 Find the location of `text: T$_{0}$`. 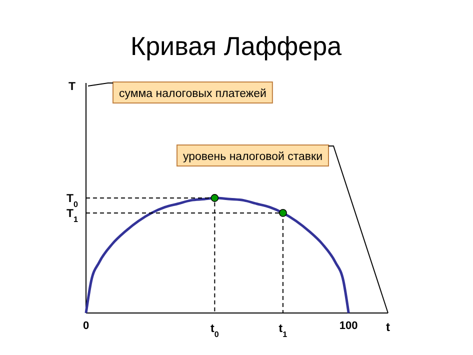

text: T$_{0}$ is located at coordinates (72, 200).